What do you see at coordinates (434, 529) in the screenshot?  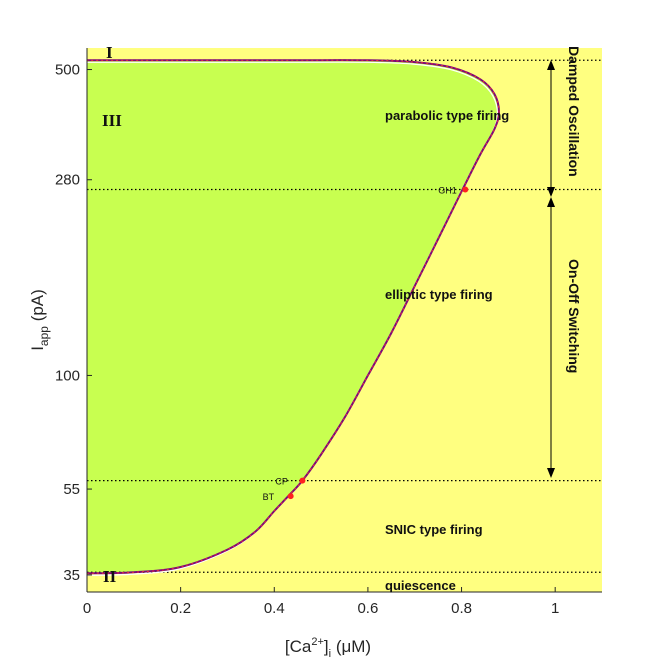 I see `region-label-snic: SNIC type firing` at bounding box center [434, 529].